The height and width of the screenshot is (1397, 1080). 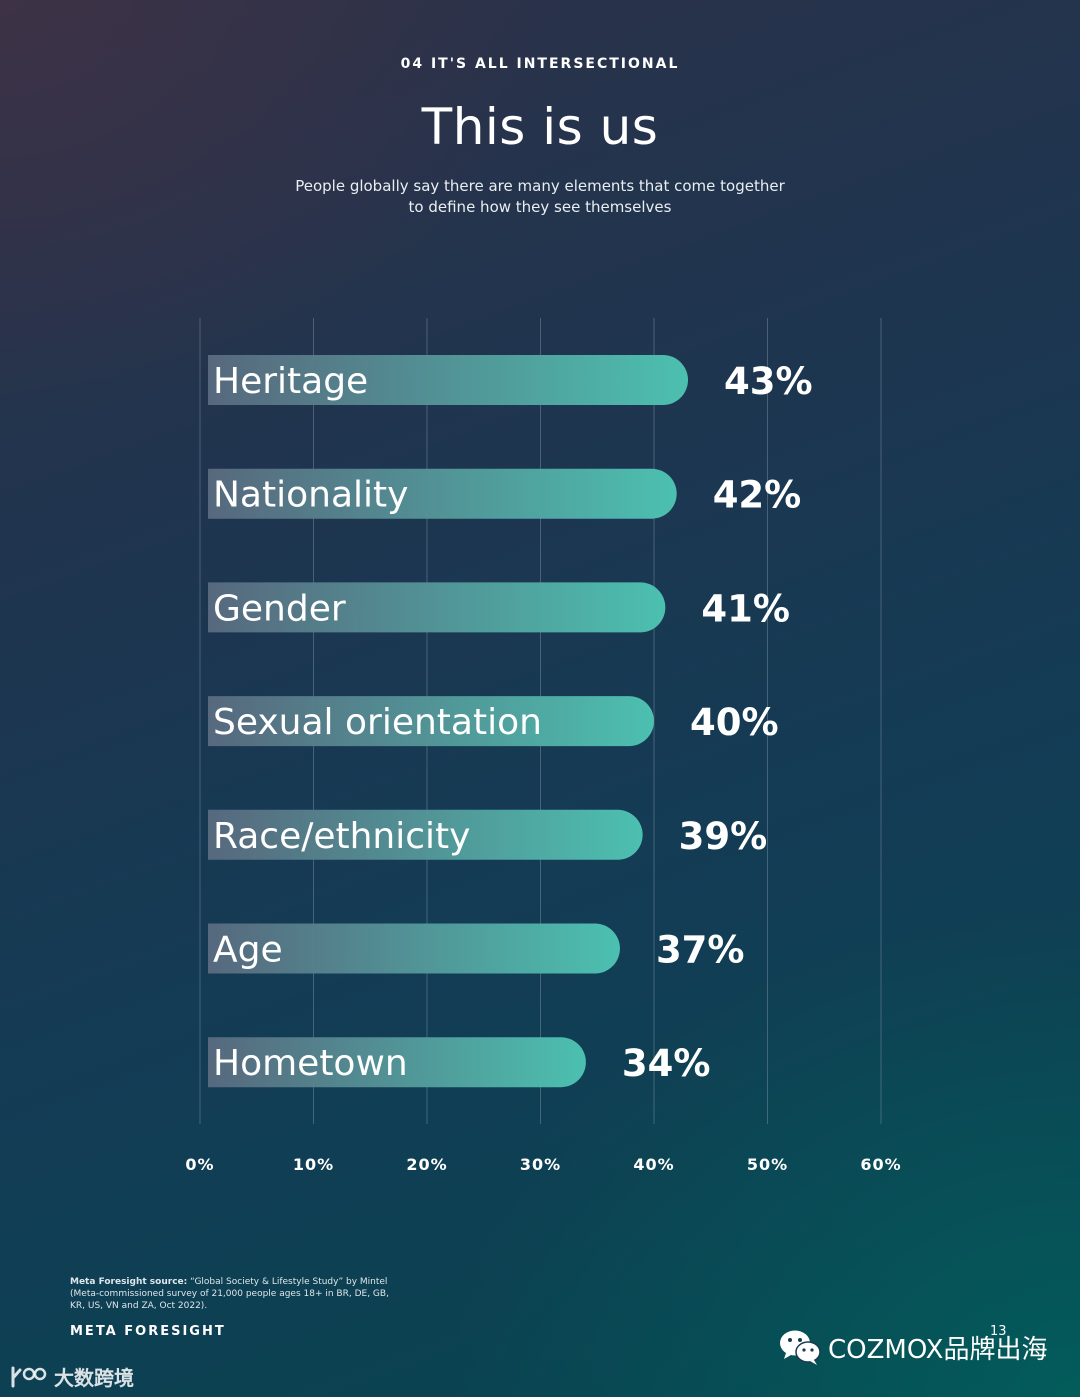 What do you see at coordinates (745, 608) in the screenshot?
I see `bar-value-label: 41%` at bounding box center [745, 608].